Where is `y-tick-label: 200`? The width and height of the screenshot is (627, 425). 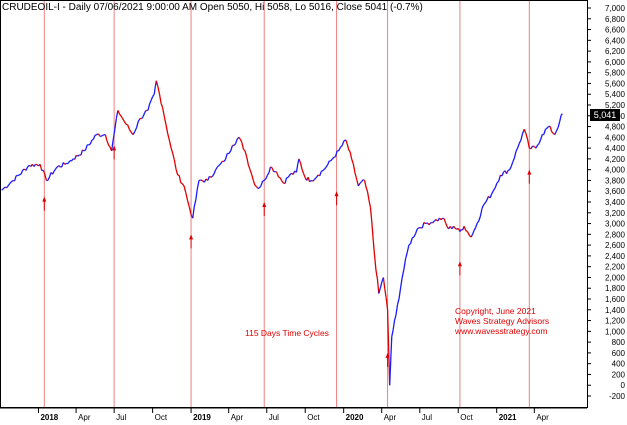 y-tick-label: 200 is located at coordinates (619, 374).